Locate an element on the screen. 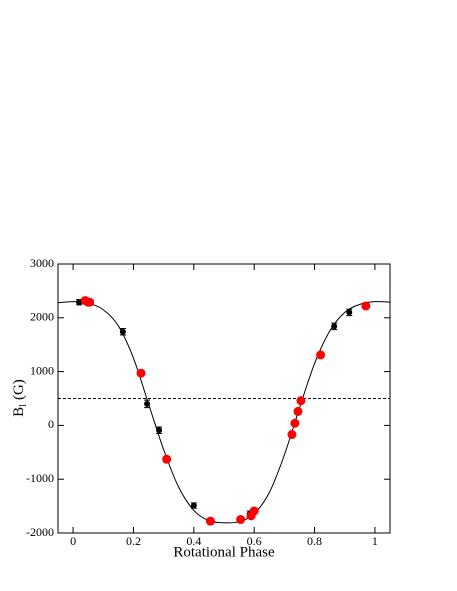 This screenshot has height=591, width=457. y-tick-label: 0 is located at coordinates (51, 424).